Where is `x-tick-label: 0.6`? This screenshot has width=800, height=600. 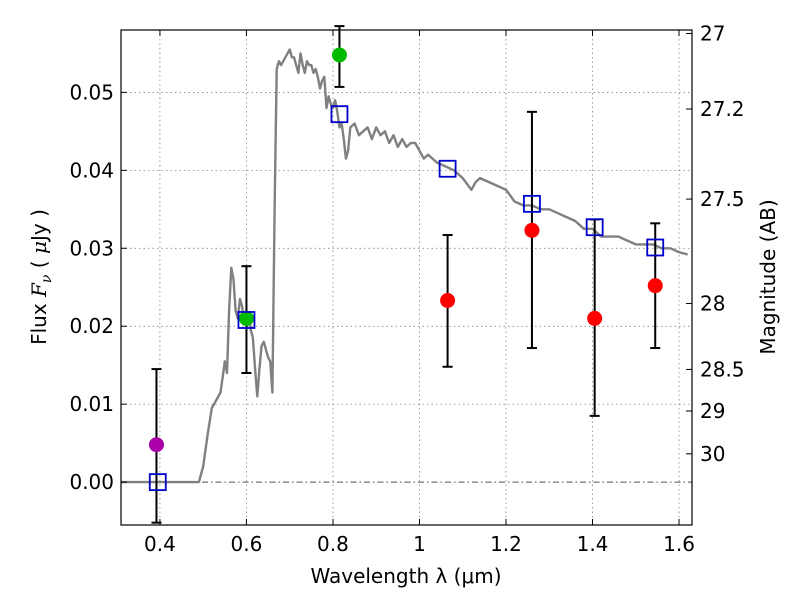 x-tick-label: 0.6 is located at coordinates (247, 544).